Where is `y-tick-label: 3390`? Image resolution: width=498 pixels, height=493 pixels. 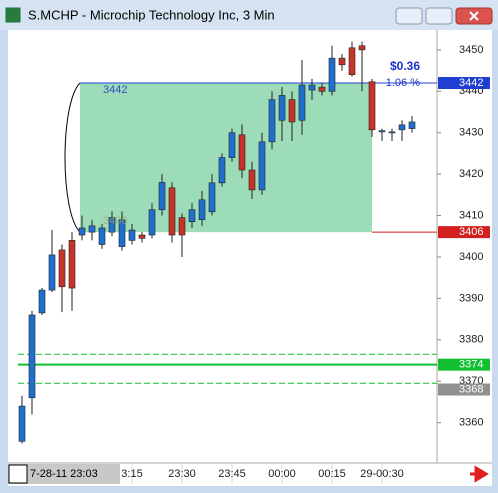
y-tick-label: 3390 is located at coordinates (471, 298).